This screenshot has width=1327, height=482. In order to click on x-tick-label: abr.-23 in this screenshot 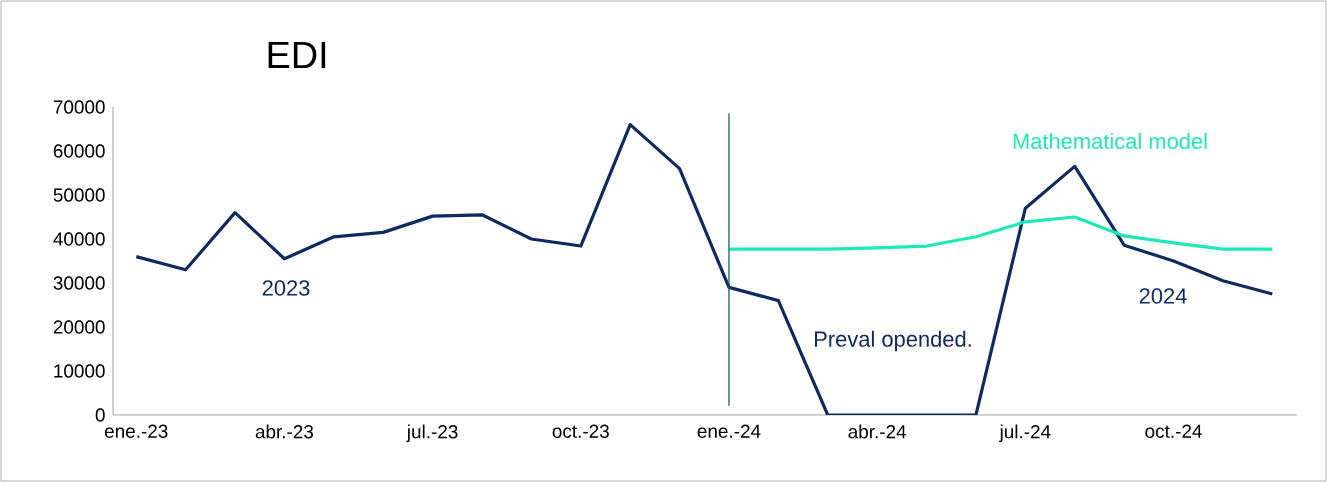, I will do `click(284, 431)`.